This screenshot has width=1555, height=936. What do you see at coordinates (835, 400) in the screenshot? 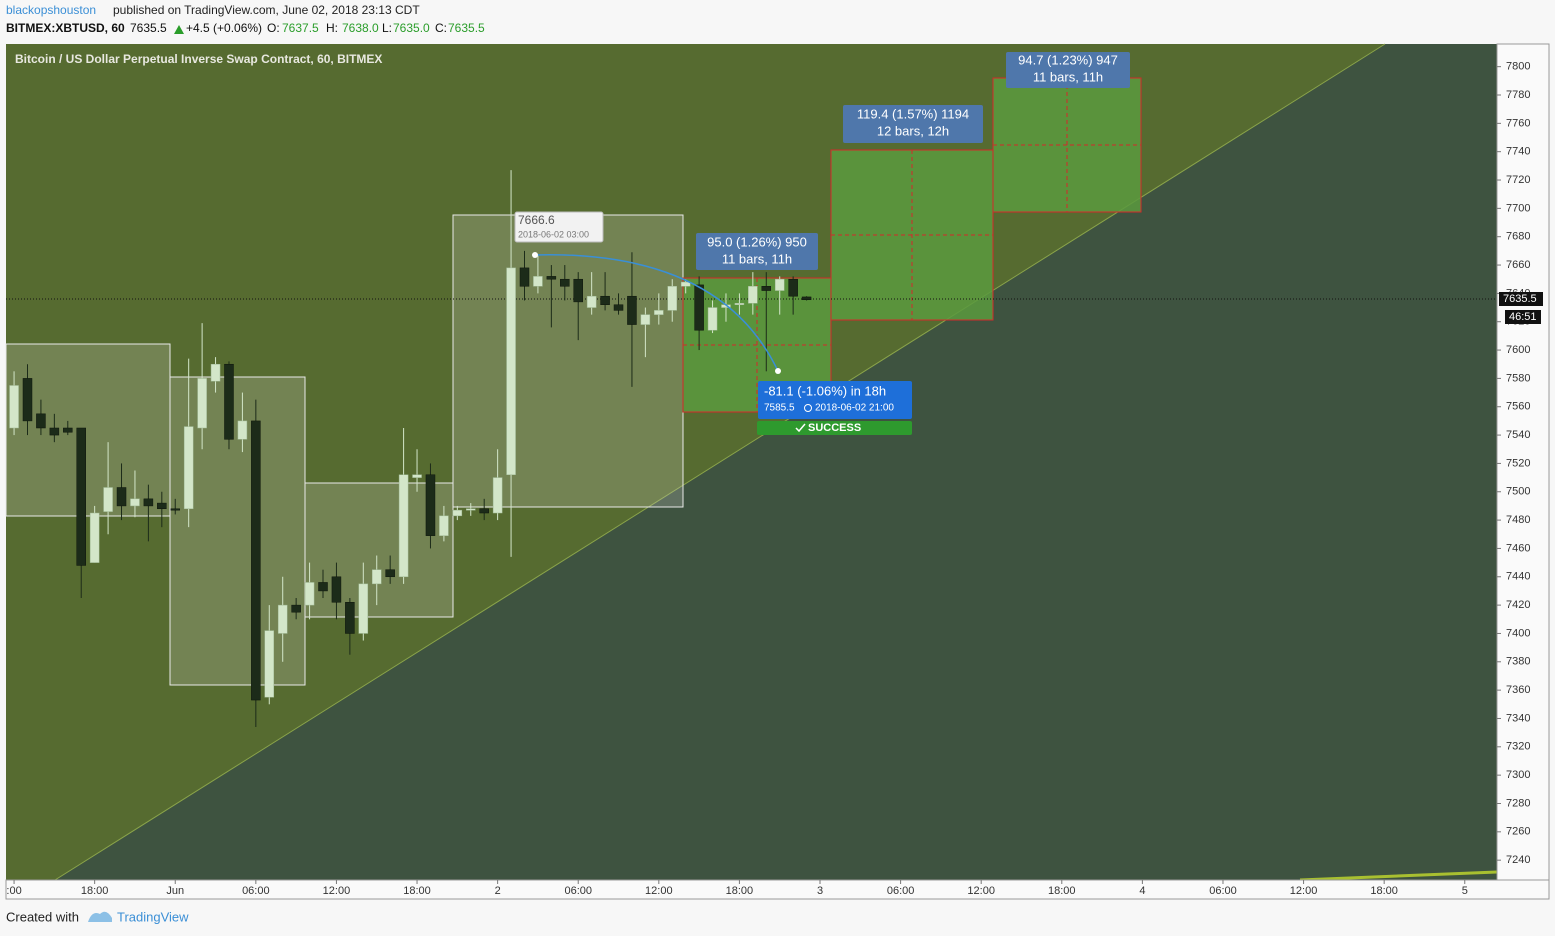
I see `forecast-label` at bounding box center [835, 400].